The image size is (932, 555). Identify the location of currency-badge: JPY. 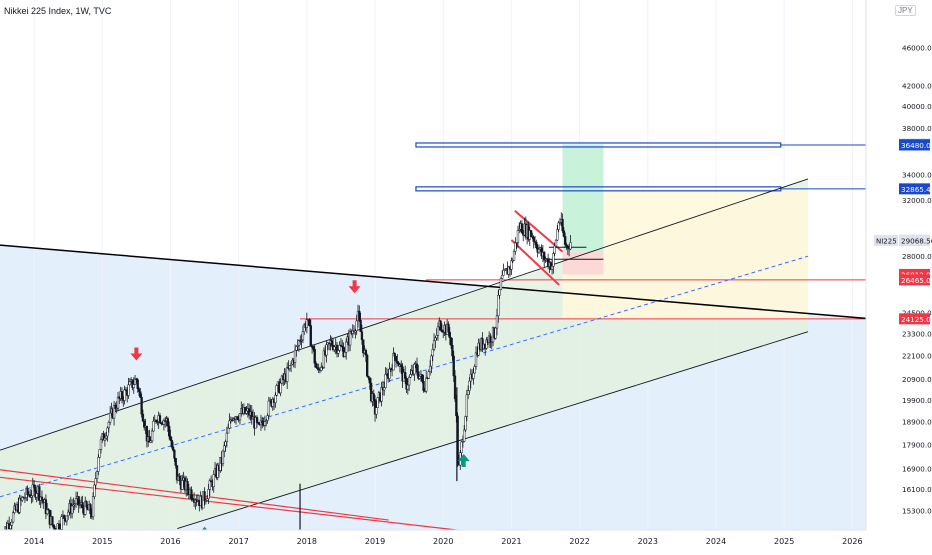
(905, 10).